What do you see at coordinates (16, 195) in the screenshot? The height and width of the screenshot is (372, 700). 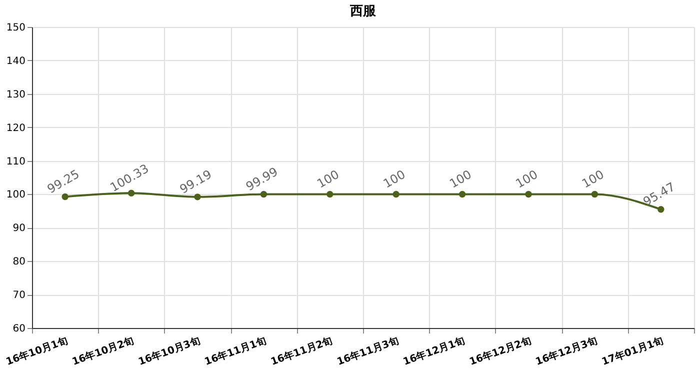 I see `y-tick-label: 100` at bounding box center [16, 195].